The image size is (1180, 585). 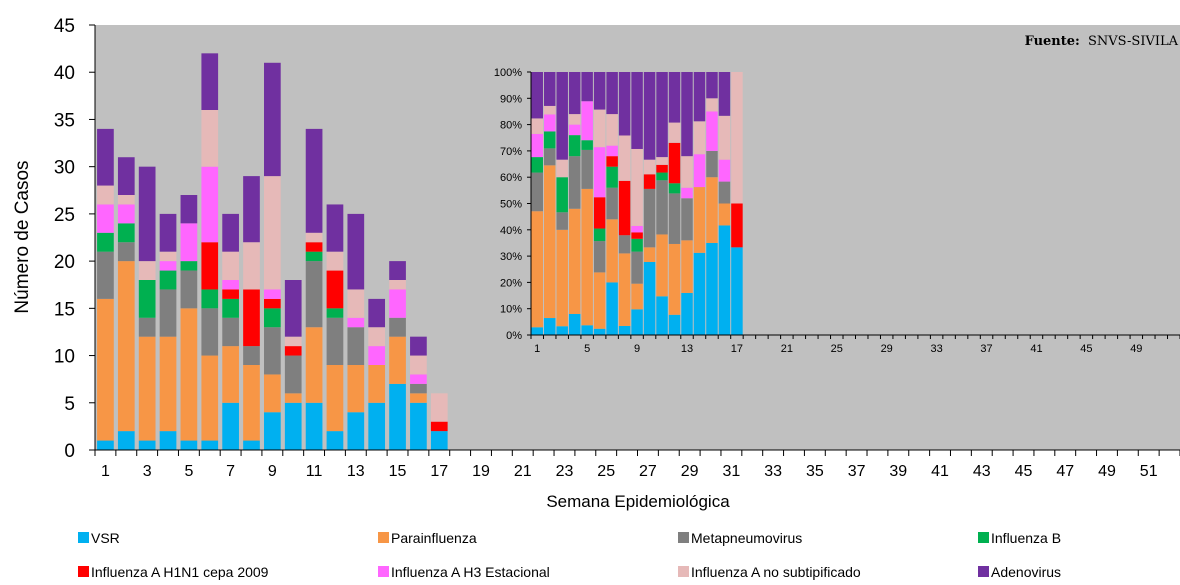 I want to click on y-tick-label: 25, so click(x=64, y=215).